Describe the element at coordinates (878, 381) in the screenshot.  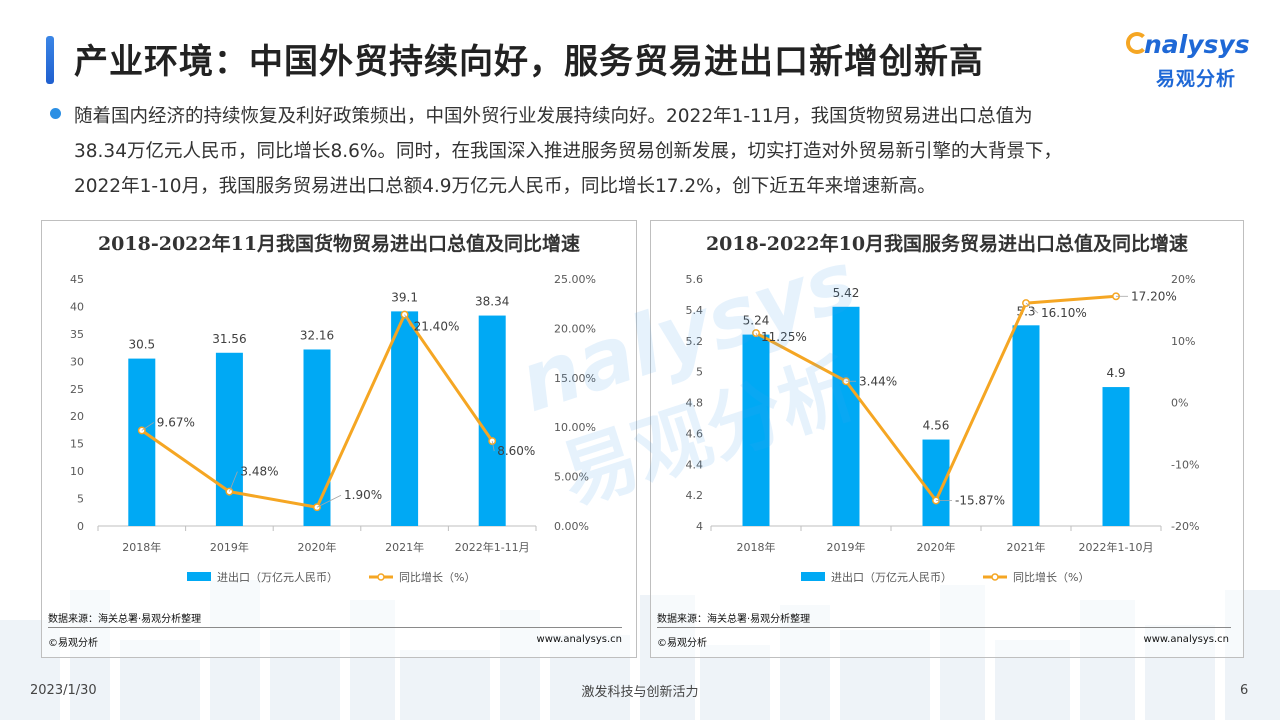
I see `line-data-label: 3.44%` at that location.